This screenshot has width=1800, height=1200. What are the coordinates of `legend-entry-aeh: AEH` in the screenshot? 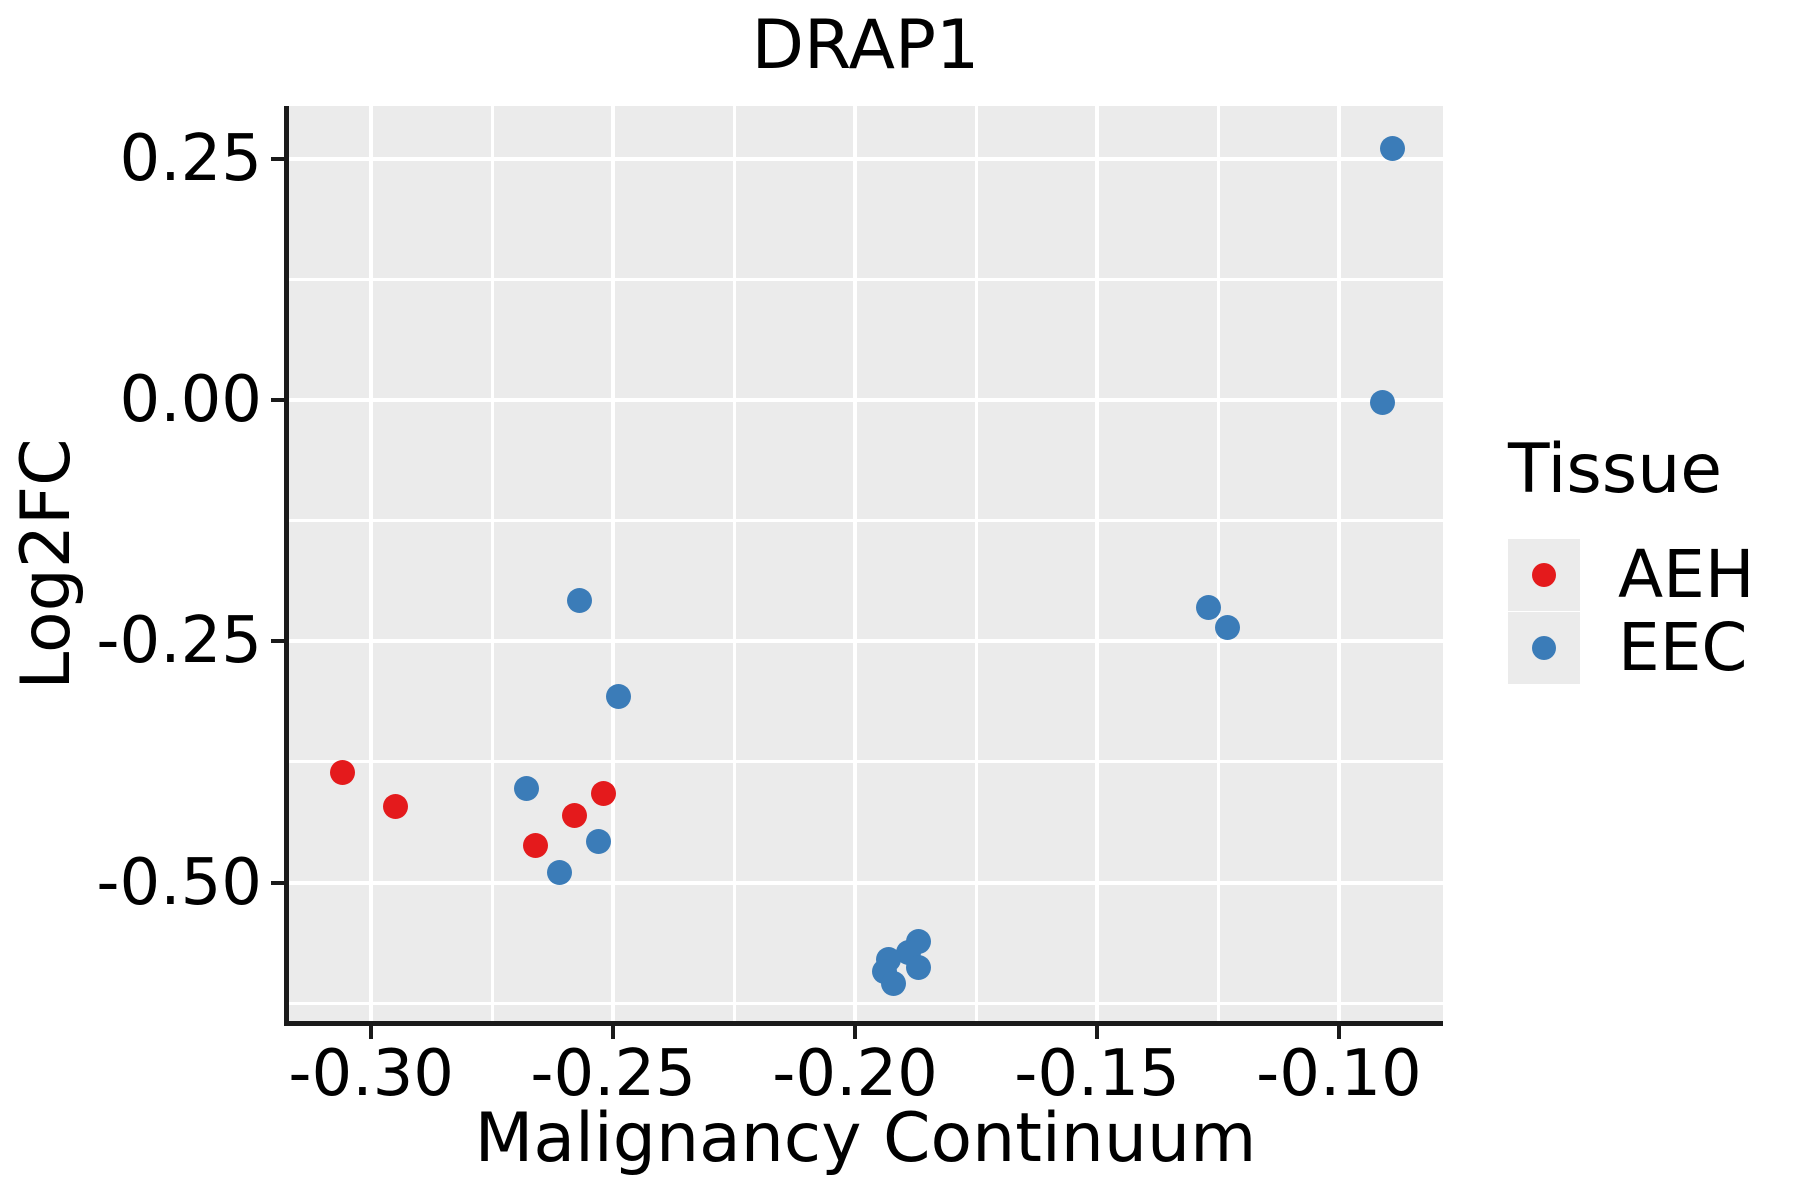 It's located at (1631, 574).